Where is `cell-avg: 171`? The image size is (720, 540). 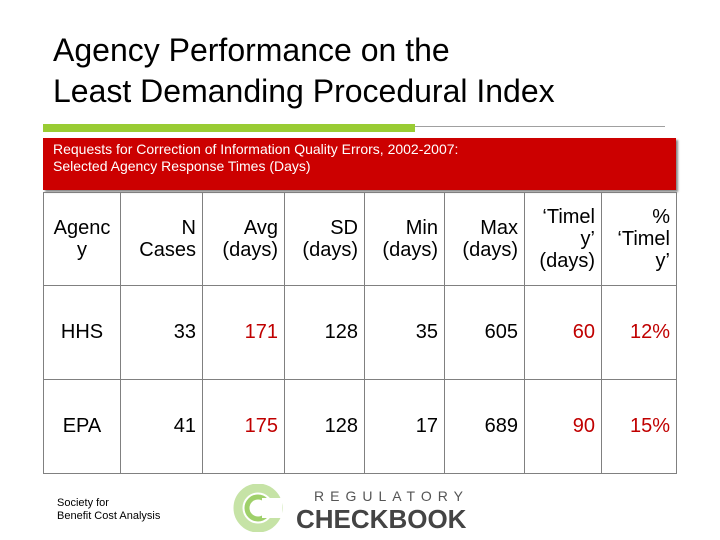
cell-avg: 171 is located at coordinates (243, 332).